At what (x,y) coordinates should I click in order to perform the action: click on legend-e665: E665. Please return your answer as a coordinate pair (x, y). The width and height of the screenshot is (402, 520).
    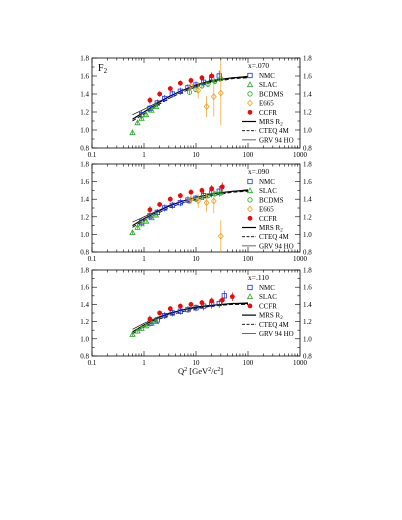
    Looking at the image, I should click on (266, 104).